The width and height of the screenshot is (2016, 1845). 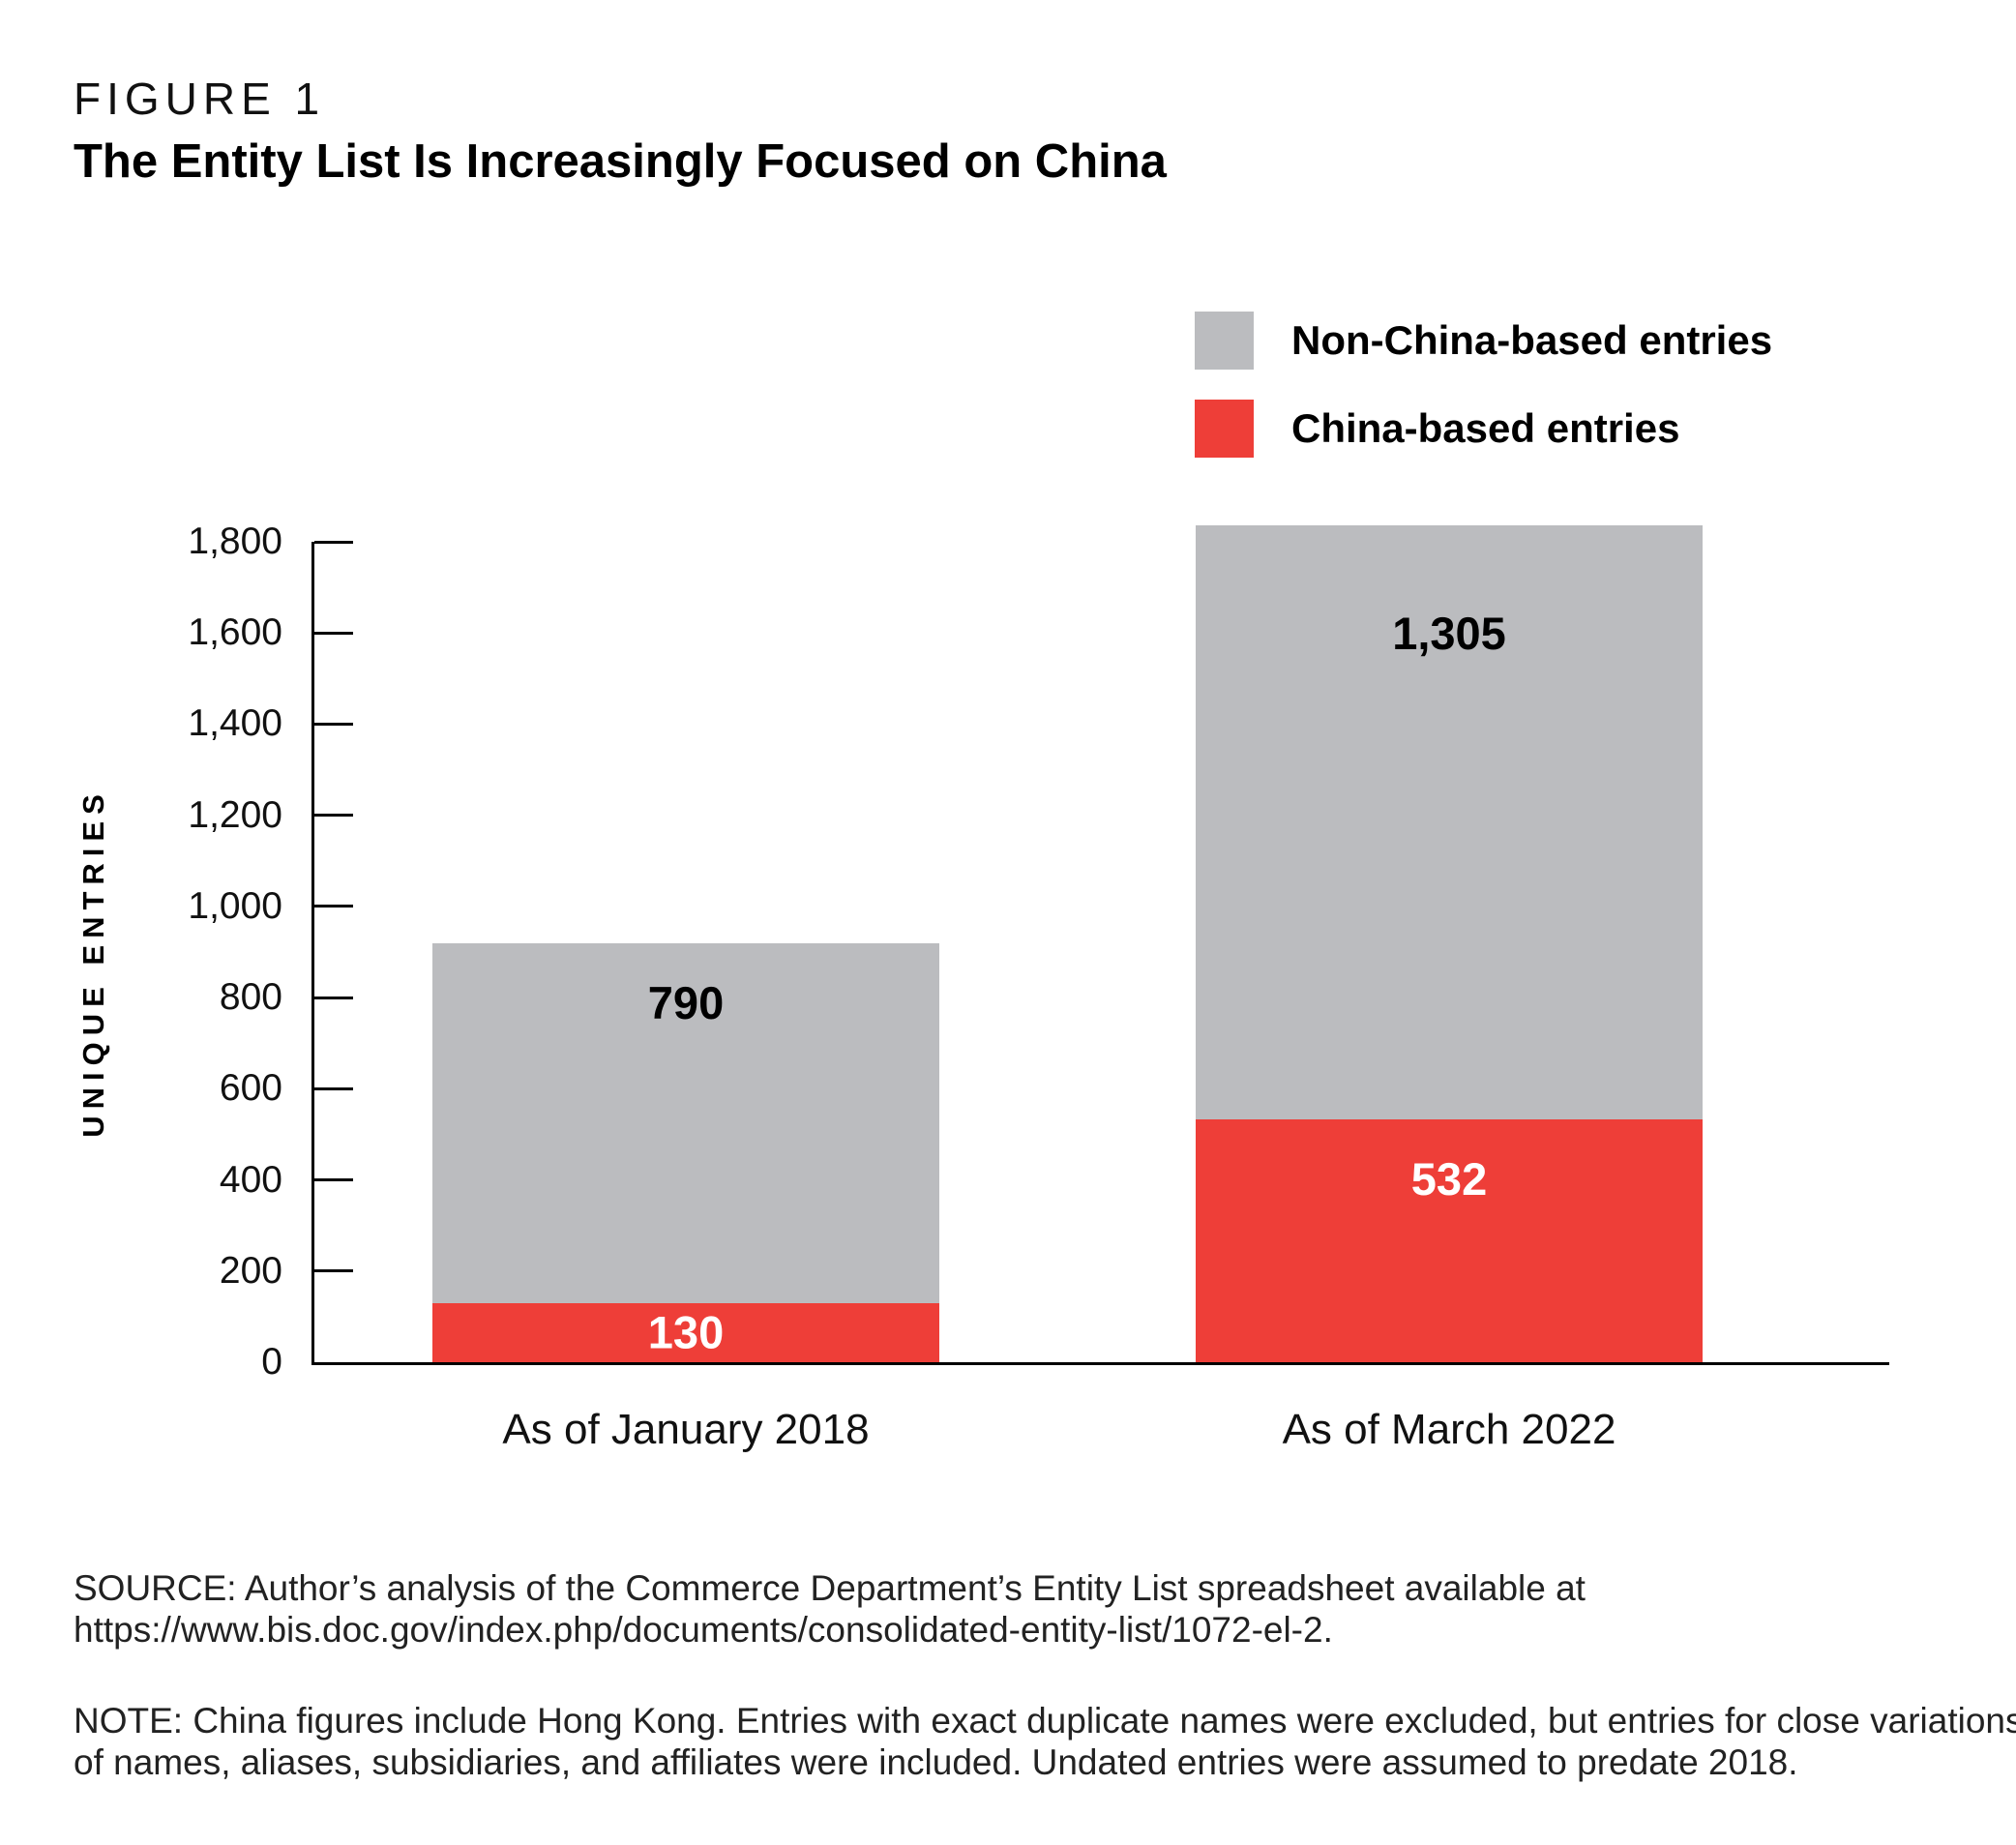 I want to click on stacked-bar-2022: 1,305 532, so click(x=1450, y=943).